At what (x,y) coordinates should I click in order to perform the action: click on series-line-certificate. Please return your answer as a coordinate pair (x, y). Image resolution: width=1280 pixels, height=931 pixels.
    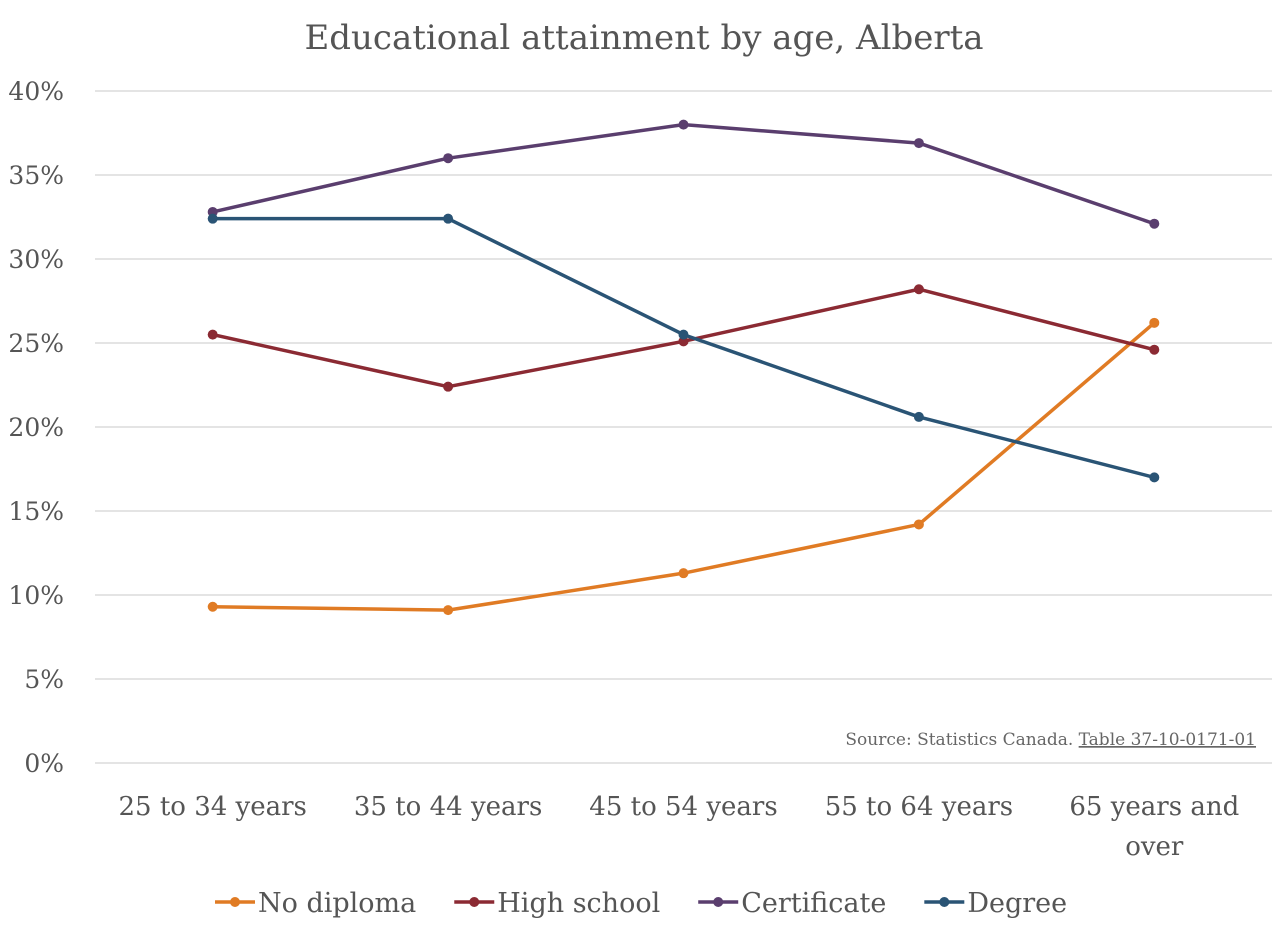
    Looking at the image, I should click on (683, 174).